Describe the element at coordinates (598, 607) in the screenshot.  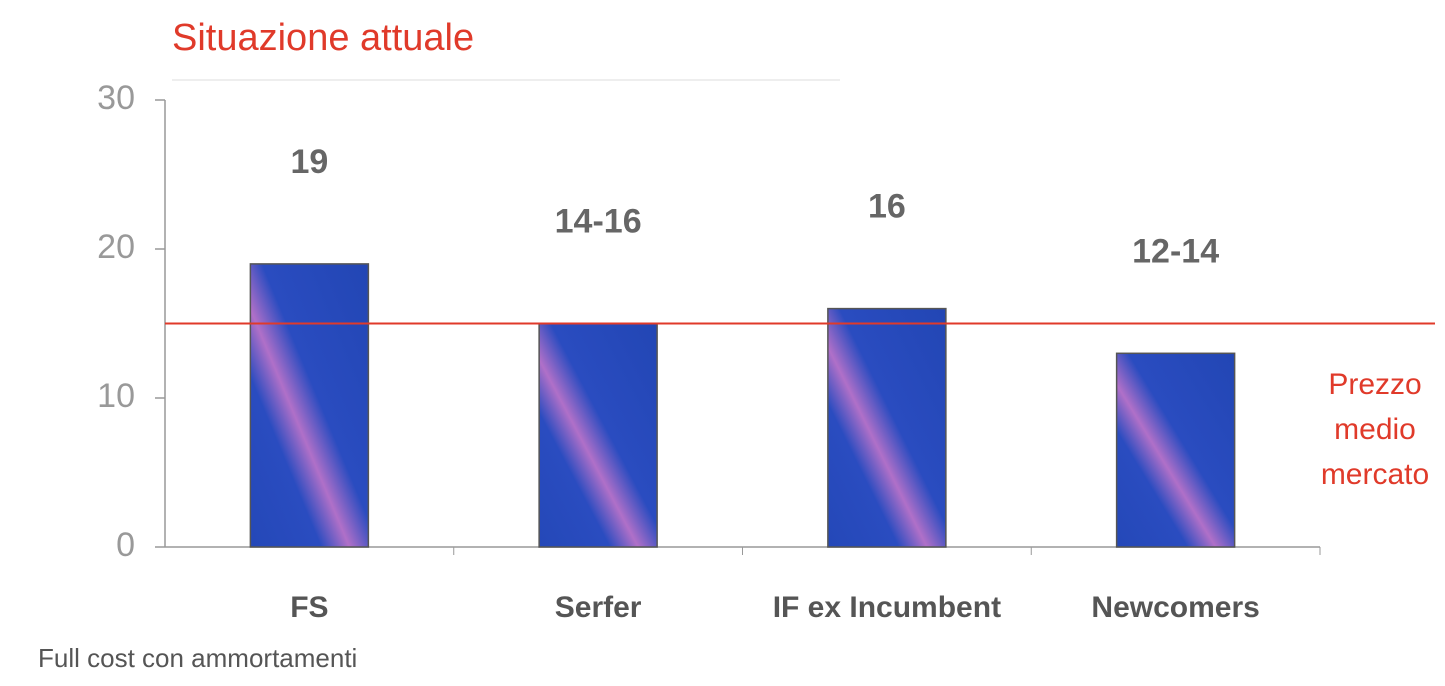
I see `x-tick-label: Serfer` at that location.